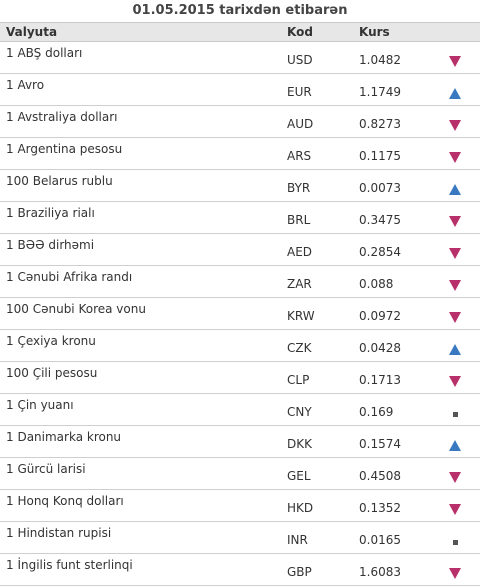  I want to click on currency-name: 1 Cənubi Afrika randı, so click(69, 277).